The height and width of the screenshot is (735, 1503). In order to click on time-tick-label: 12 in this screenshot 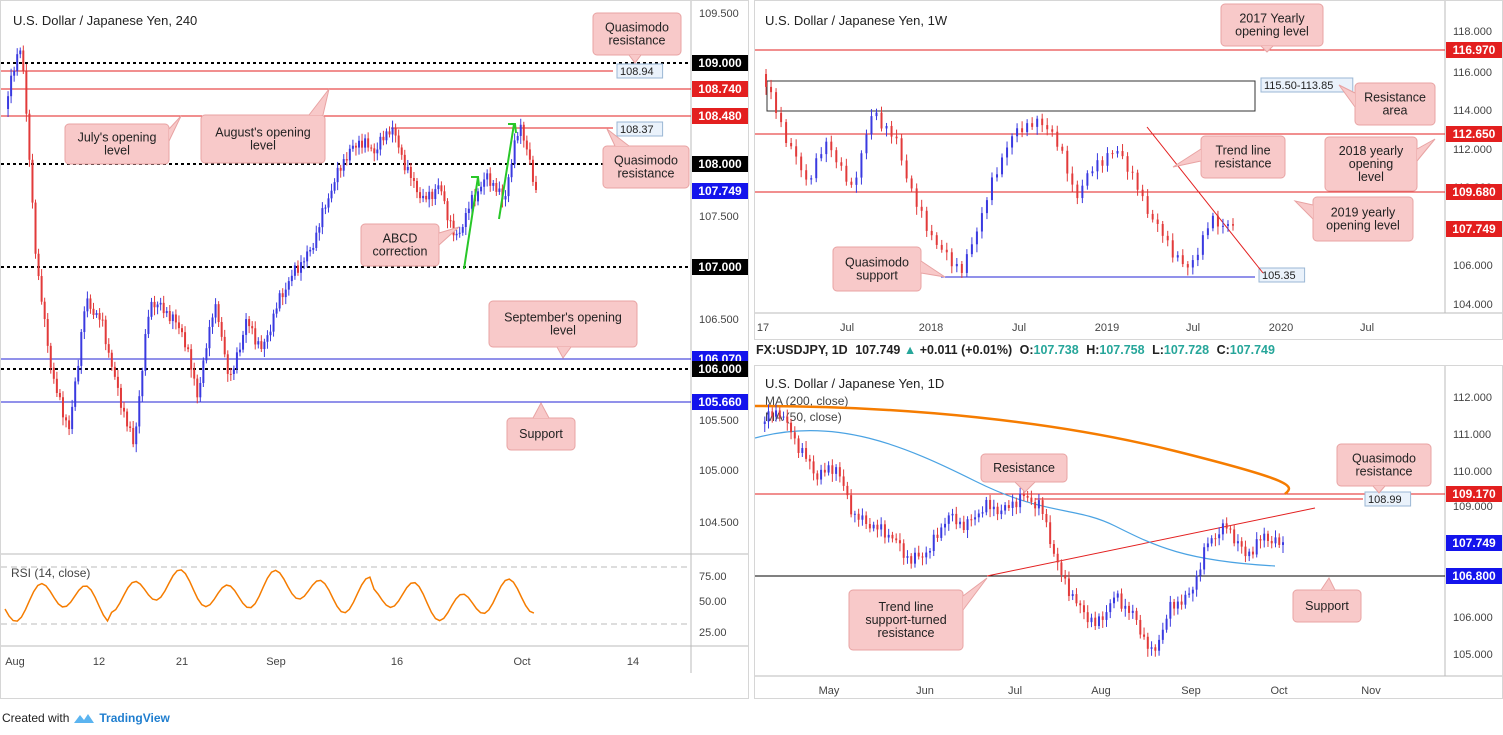, I will do `click(99, 662)`.